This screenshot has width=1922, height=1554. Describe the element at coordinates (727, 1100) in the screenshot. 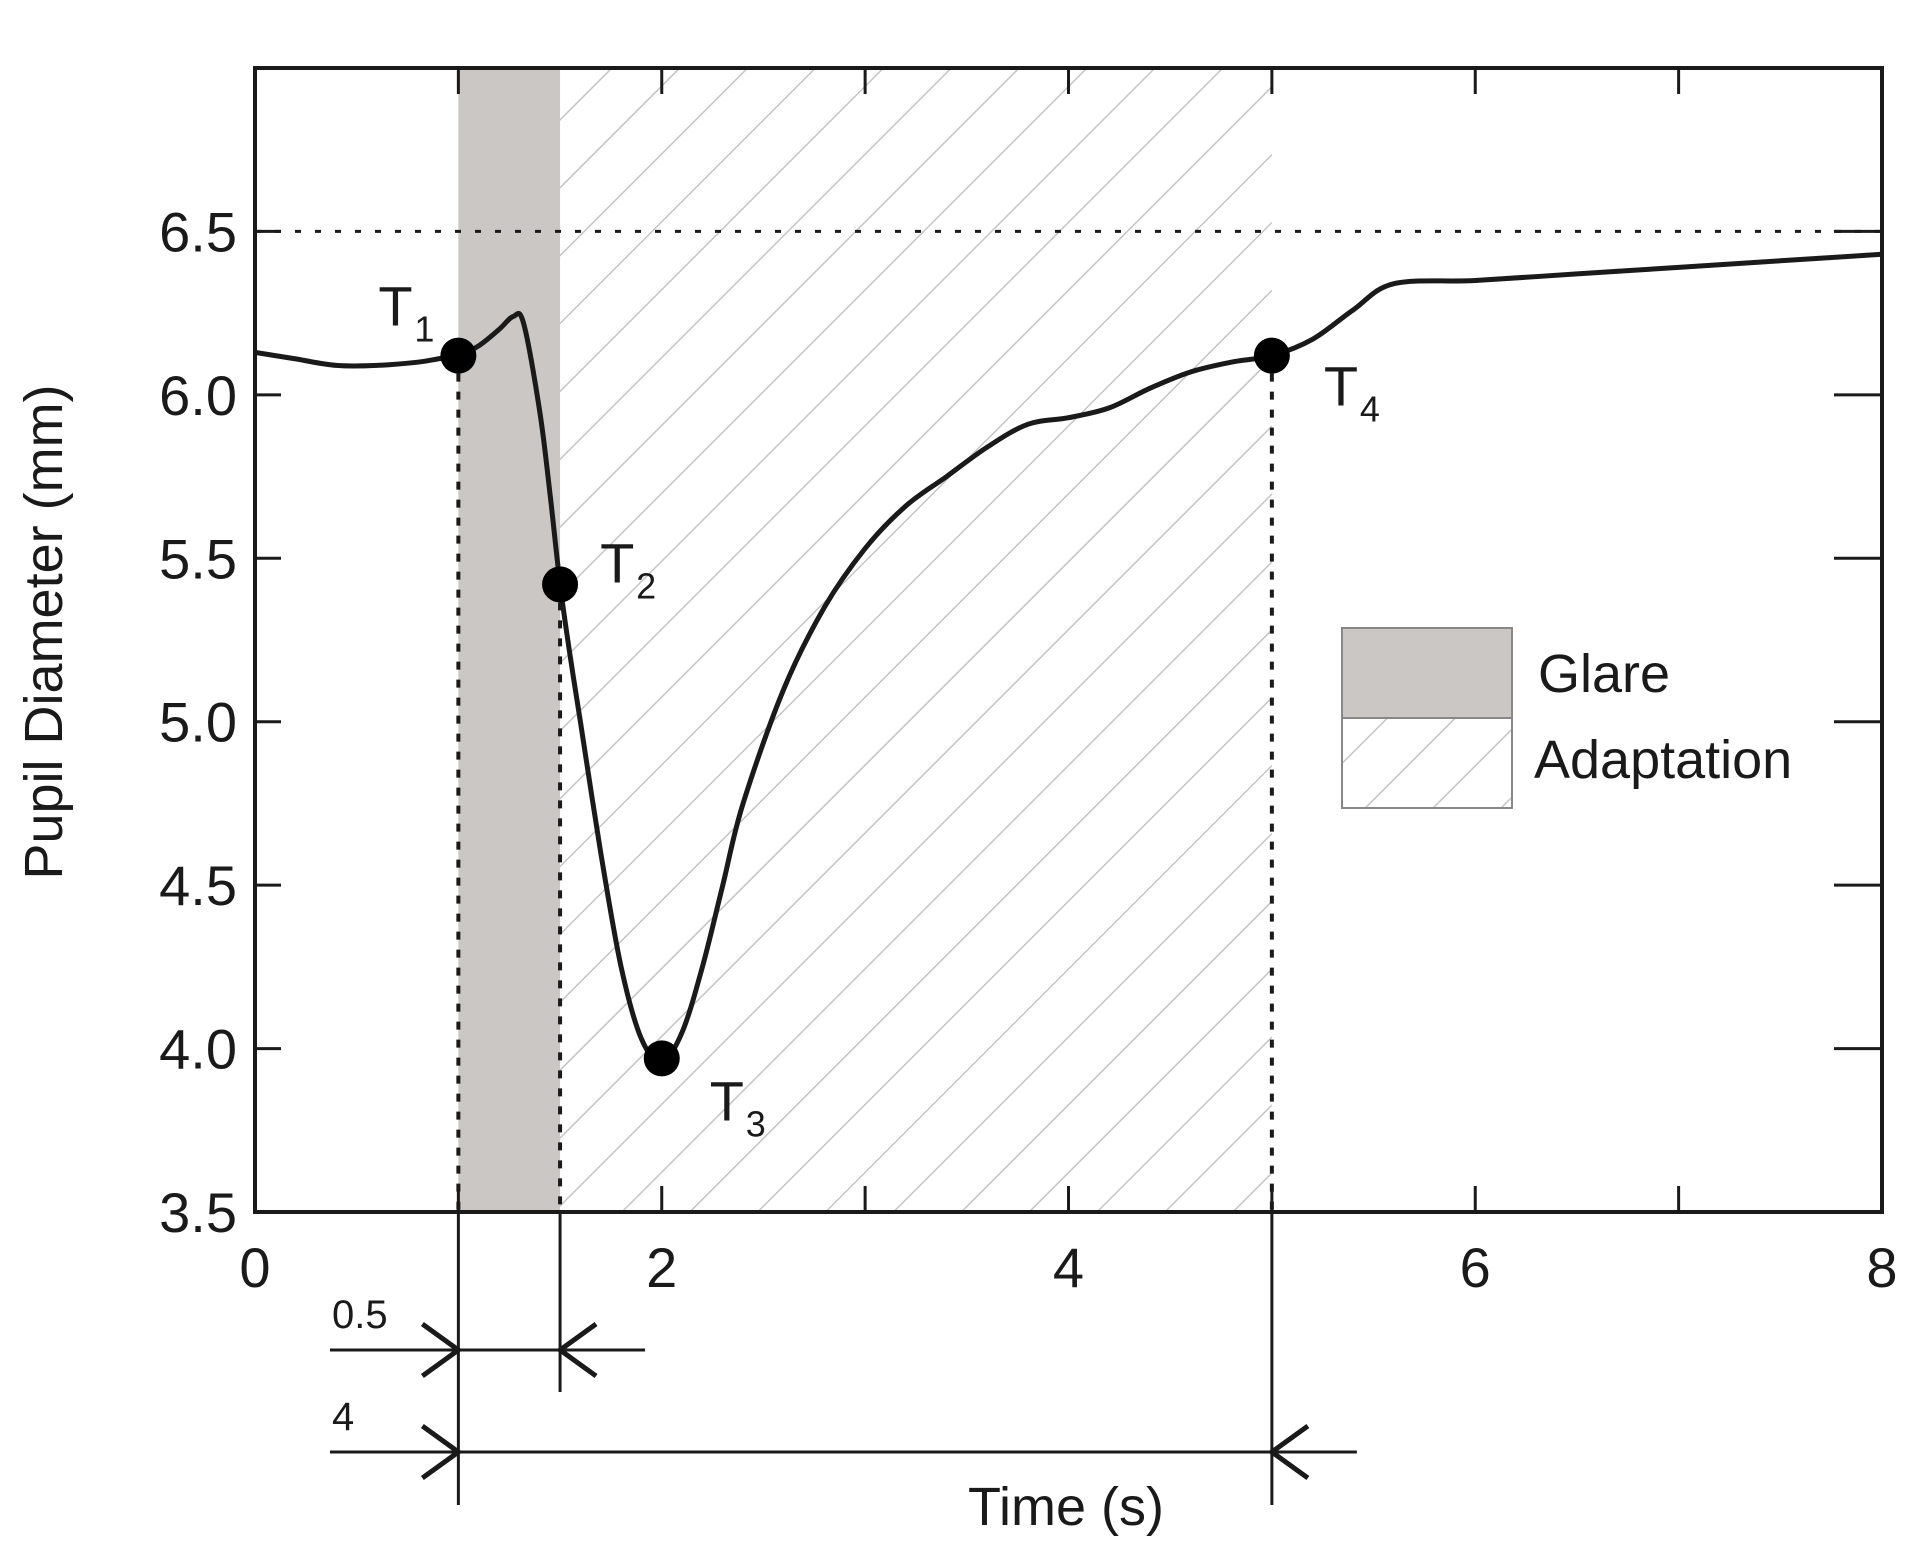

I see `point-label-t3: T` at that location.